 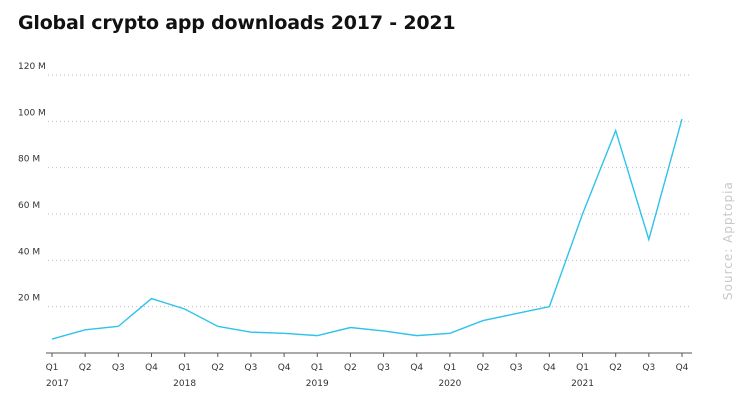 I want to click on year-label-2017: 2017, so click(x=57, y=384).